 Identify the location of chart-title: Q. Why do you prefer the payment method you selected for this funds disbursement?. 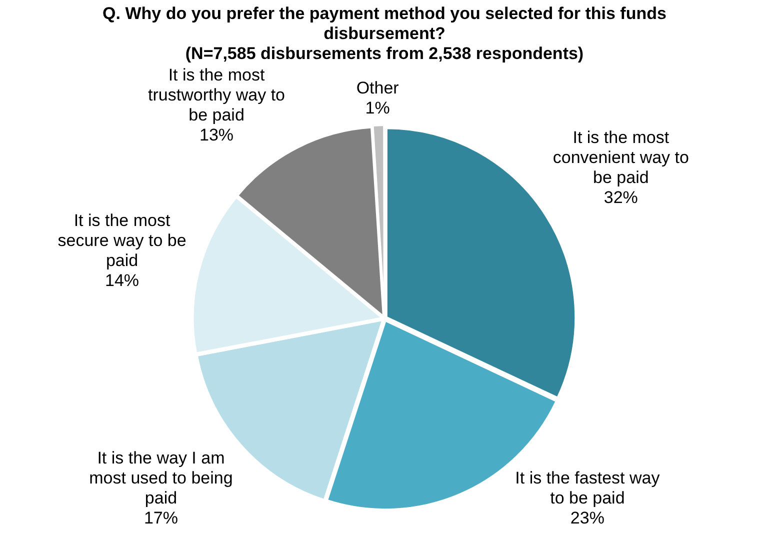
(385, 24).